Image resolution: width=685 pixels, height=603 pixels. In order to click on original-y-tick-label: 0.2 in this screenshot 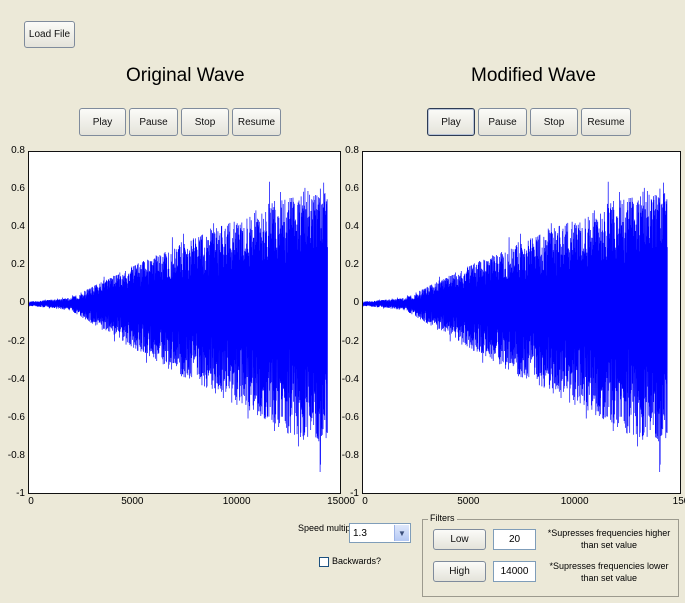, I will do `click(18, 265)`.